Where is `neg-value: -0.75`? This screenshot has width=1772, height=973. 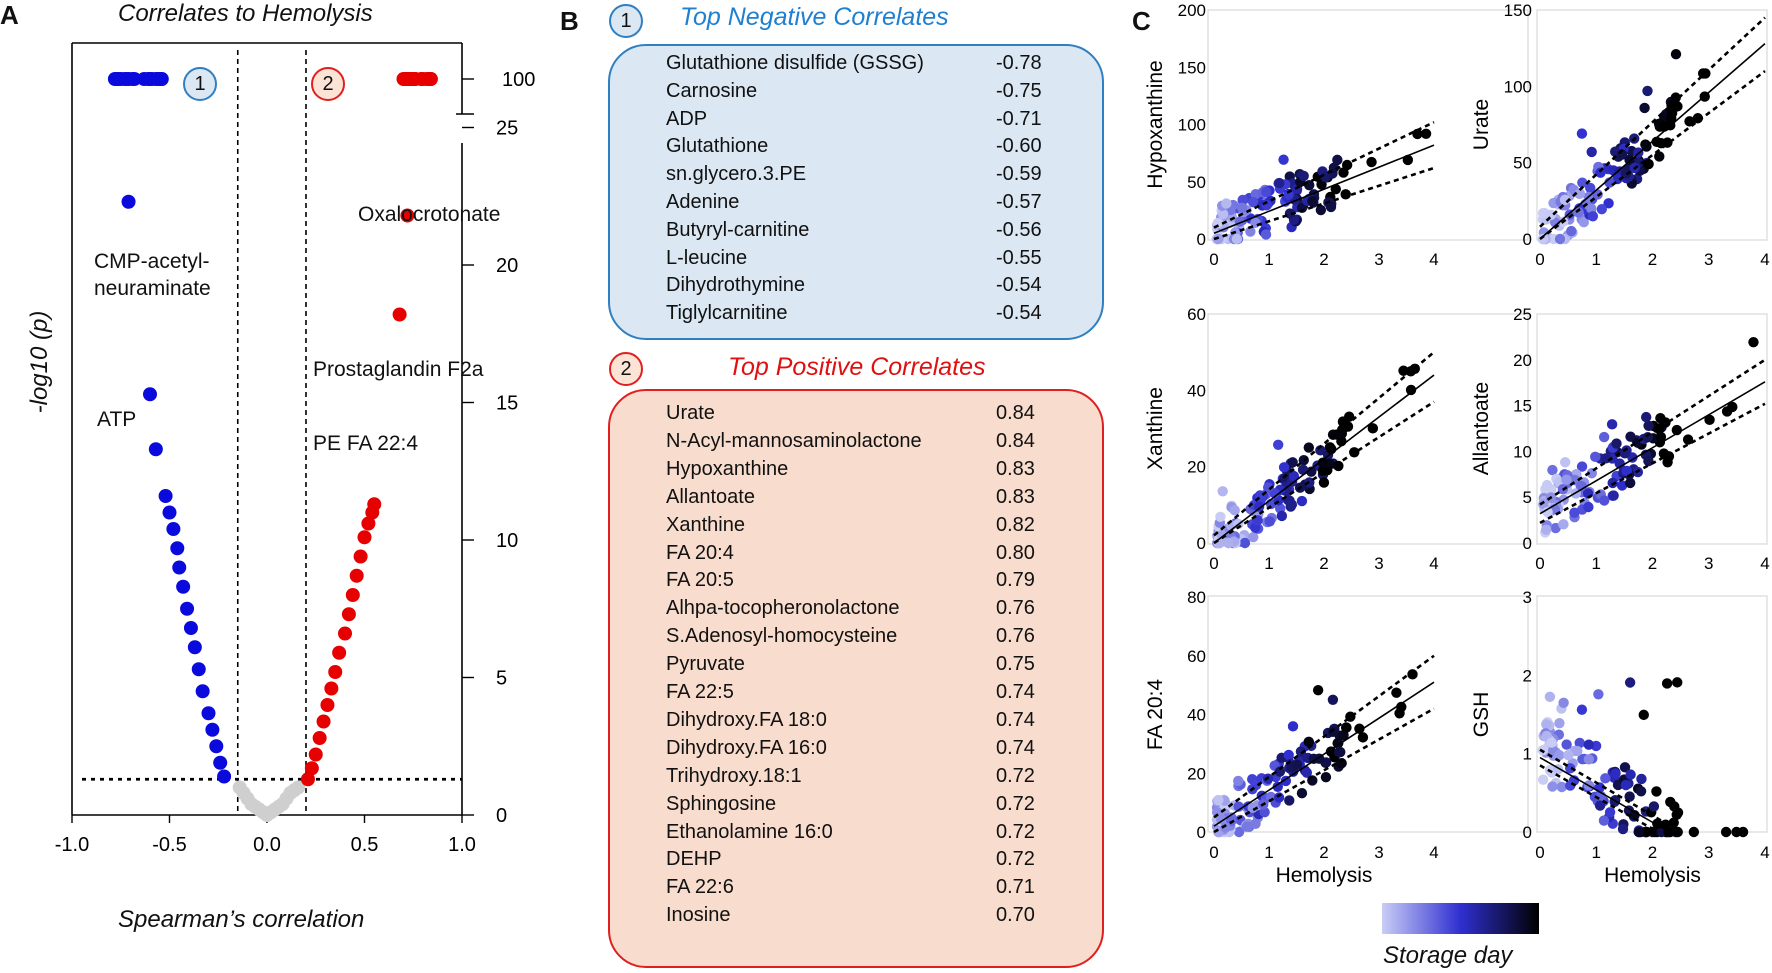
neg-value: -0.75 is located at coordinates (1019, 90).